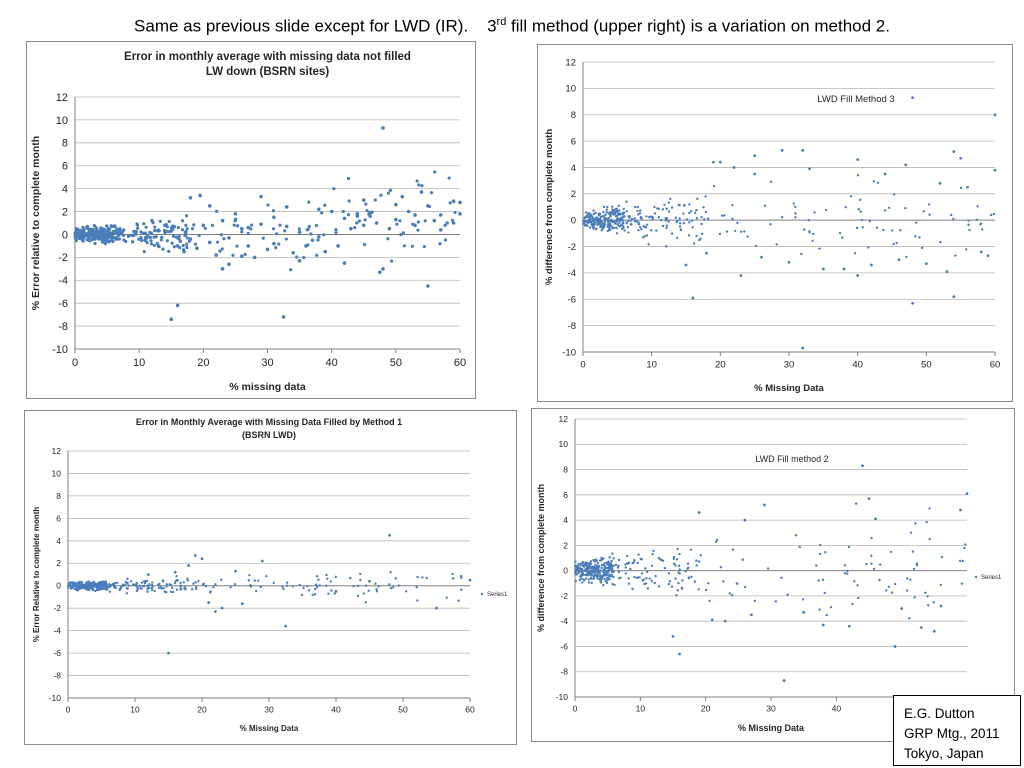 This screenshot has height=768, width=1024. What do you see at coordinates (926, 365) in the screenshot?
I see `x-tick-label: 50` at bounding box center [926, 365].